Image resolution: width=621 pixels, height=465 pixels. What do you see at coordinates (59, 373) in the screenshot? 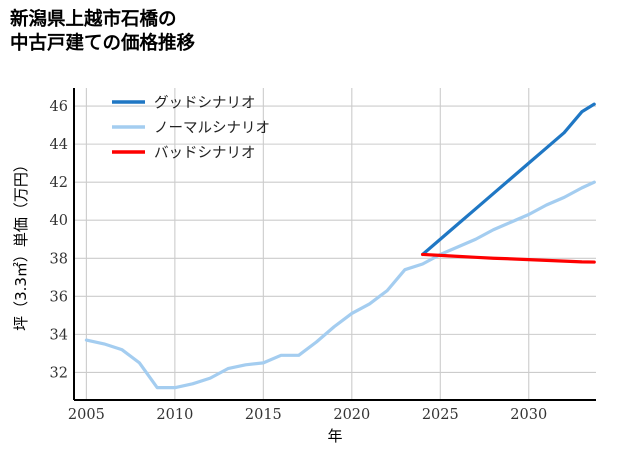
I see `y-tick-label: 32` at bounding box center [59, 373].